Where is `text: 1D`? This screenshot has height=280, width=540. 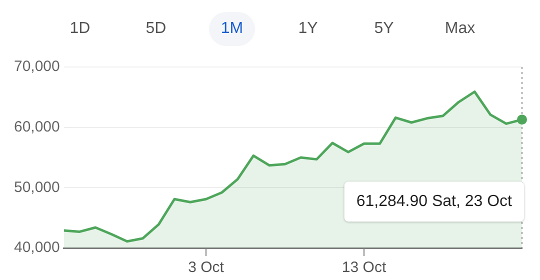
text: 1D is located at coordinates (80, 29).